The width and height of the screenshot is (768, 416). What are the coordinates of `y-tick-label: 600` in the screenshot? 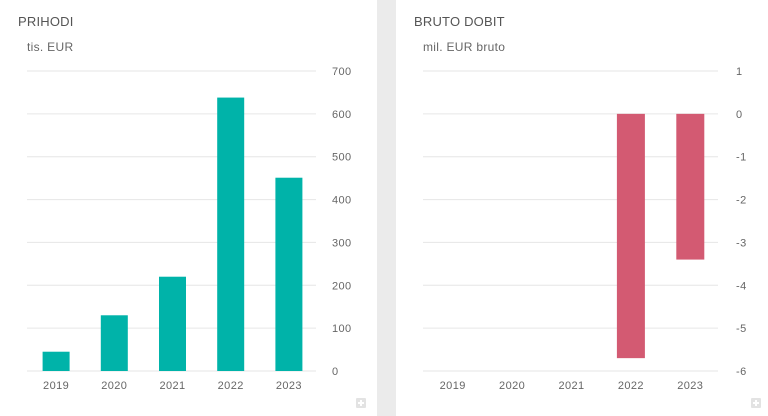 It's located at (342, 115).